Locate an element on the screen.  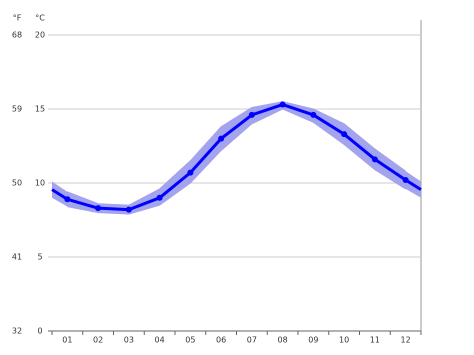
y2-tick-label: 59 is located at coordinates (17, 109).